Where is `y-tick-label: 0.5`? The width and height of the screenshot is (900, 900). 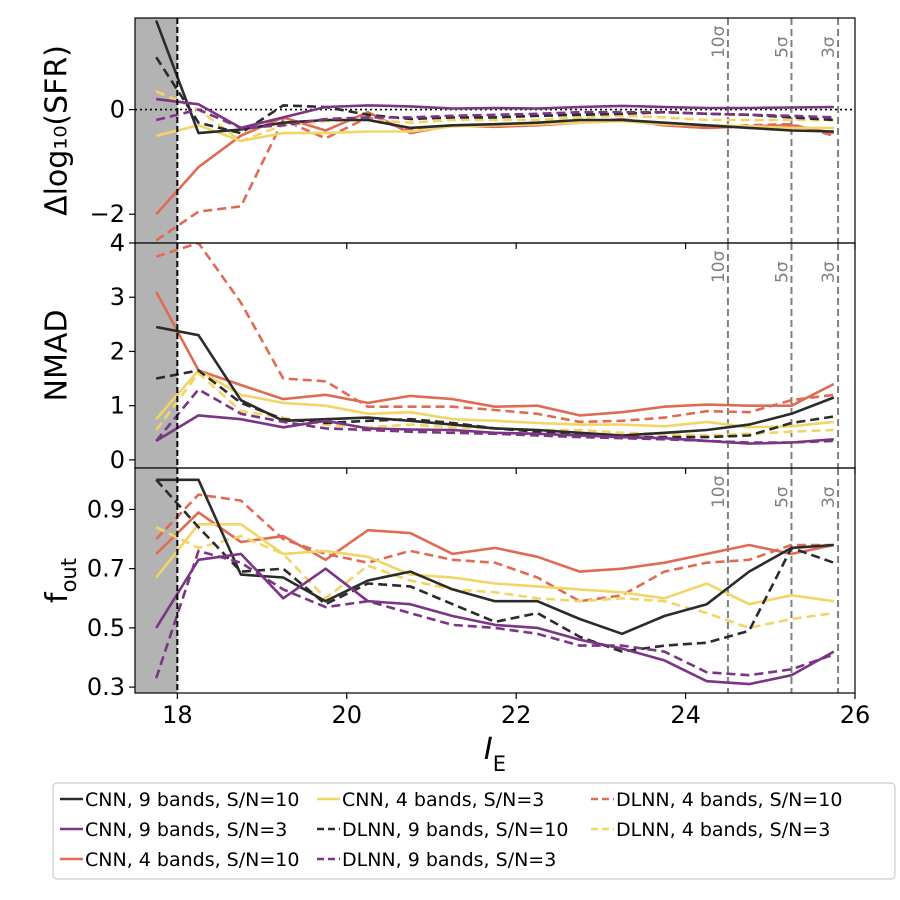
y-tick-label: 0.5 is located at coordinates (106, 628).